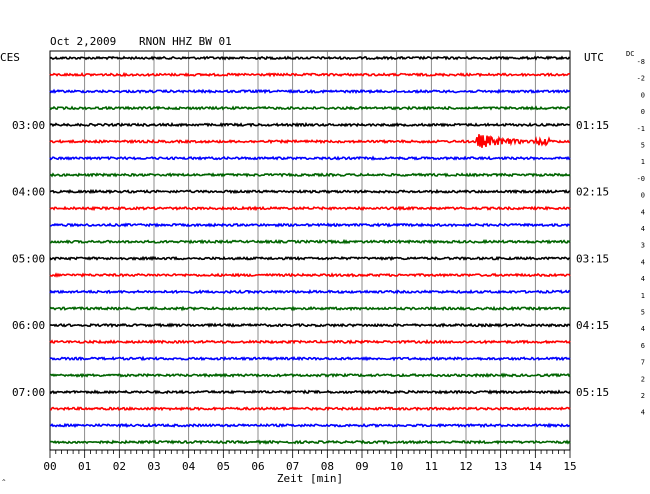  What do you see at coordinates (641, 62) in the screenshot?
I see `dc-offset-value: -8` at bounding box center [641, 62].